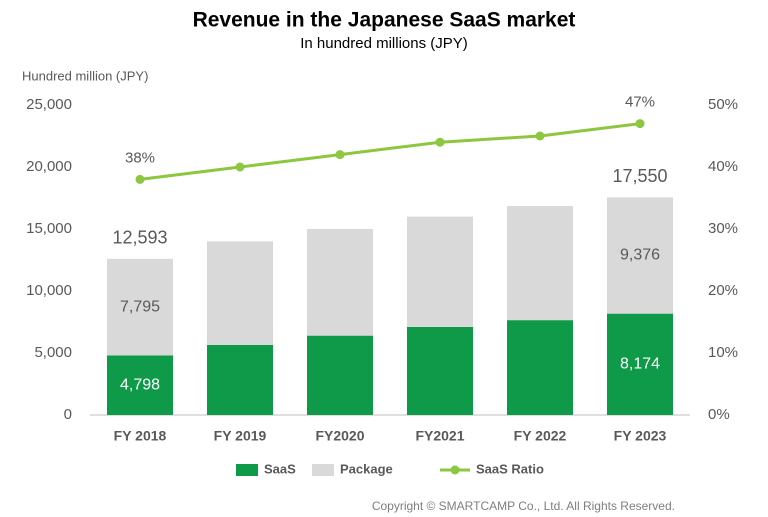 The image size is (768, 517). What do you see at coordinates (723, 104) in the screenshot?
I see `y2-tick-label: 50%` at bounding box center [723, 104].